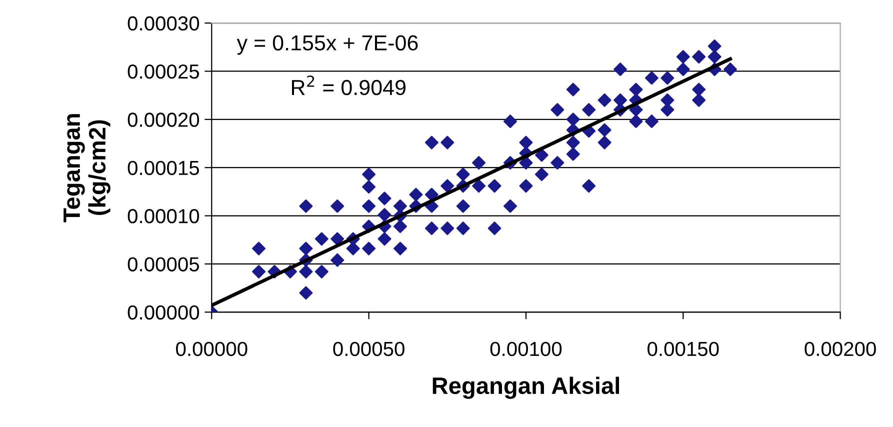 This screenshot has width=893, height=427. What do you see at coordinates (368, 349) in the screenshot?
I see `x-tick-label: 0.00050` at bounding box center [368, 349].